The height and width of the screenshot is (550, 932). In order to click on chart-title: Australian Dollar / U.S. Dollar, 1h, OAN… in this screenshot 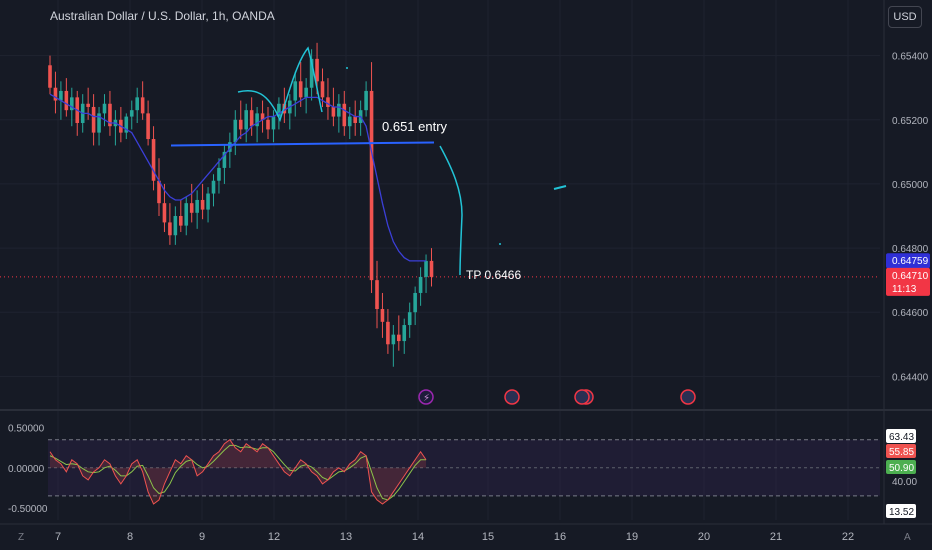, I will do `click(162, 16)`.